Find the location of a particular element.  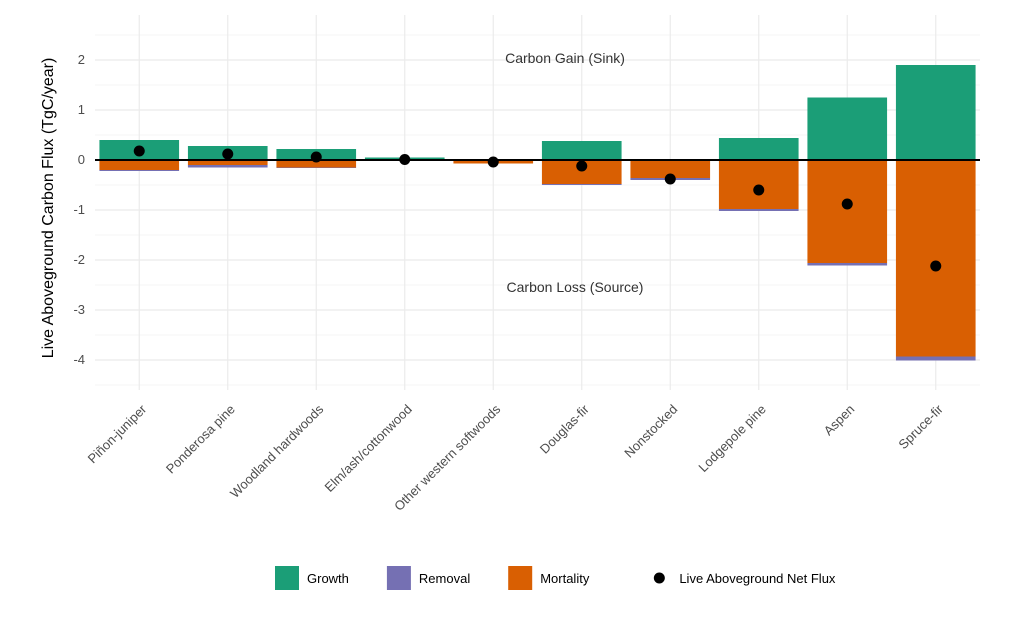

x-tick-label: Aspen is located at coordinates (839, 420).